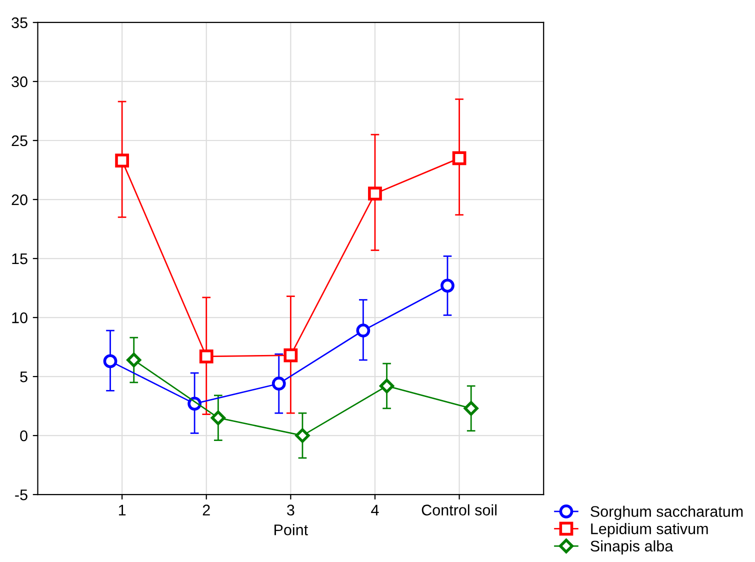 The width and height of the screenshot is (755, 562). I want to click on x-tick-label: 3, so click(290, 510).